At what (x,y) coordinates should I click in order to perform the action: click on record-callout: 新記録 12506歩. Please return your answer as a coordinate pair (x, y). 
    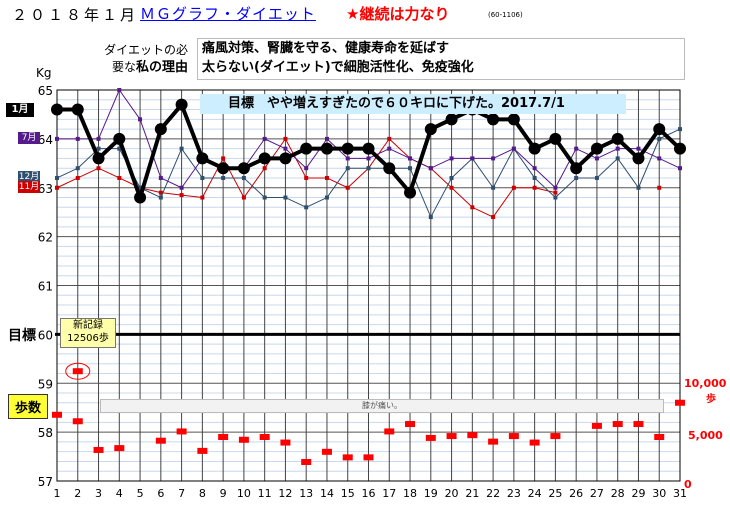
    Looking at the image, I should click on (88, 333).